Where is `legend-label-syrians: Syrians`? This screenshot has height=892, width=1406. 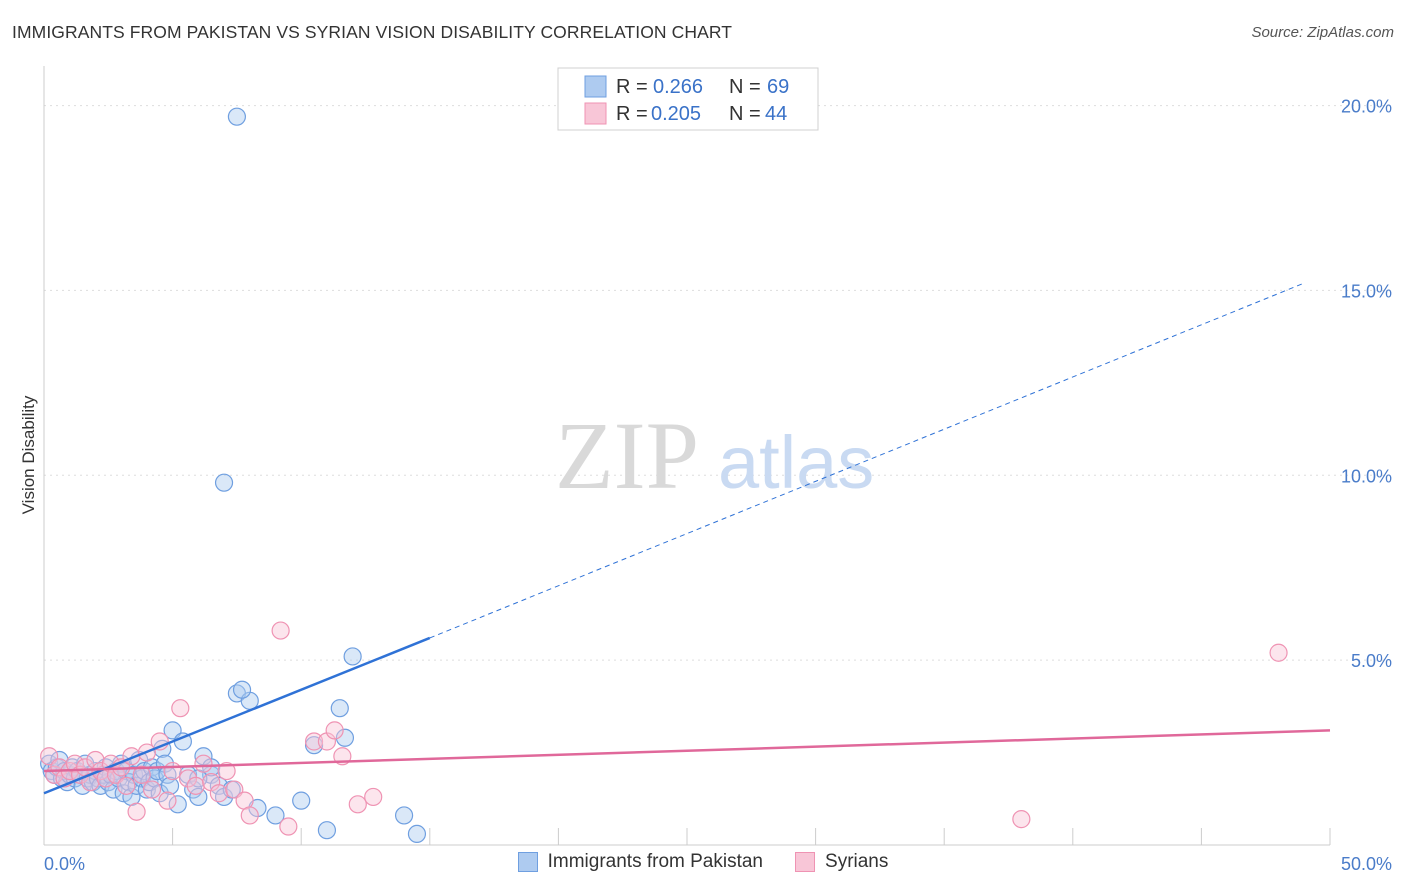
legend-label-syrians: Syrians is located at coordinates (857, 861).